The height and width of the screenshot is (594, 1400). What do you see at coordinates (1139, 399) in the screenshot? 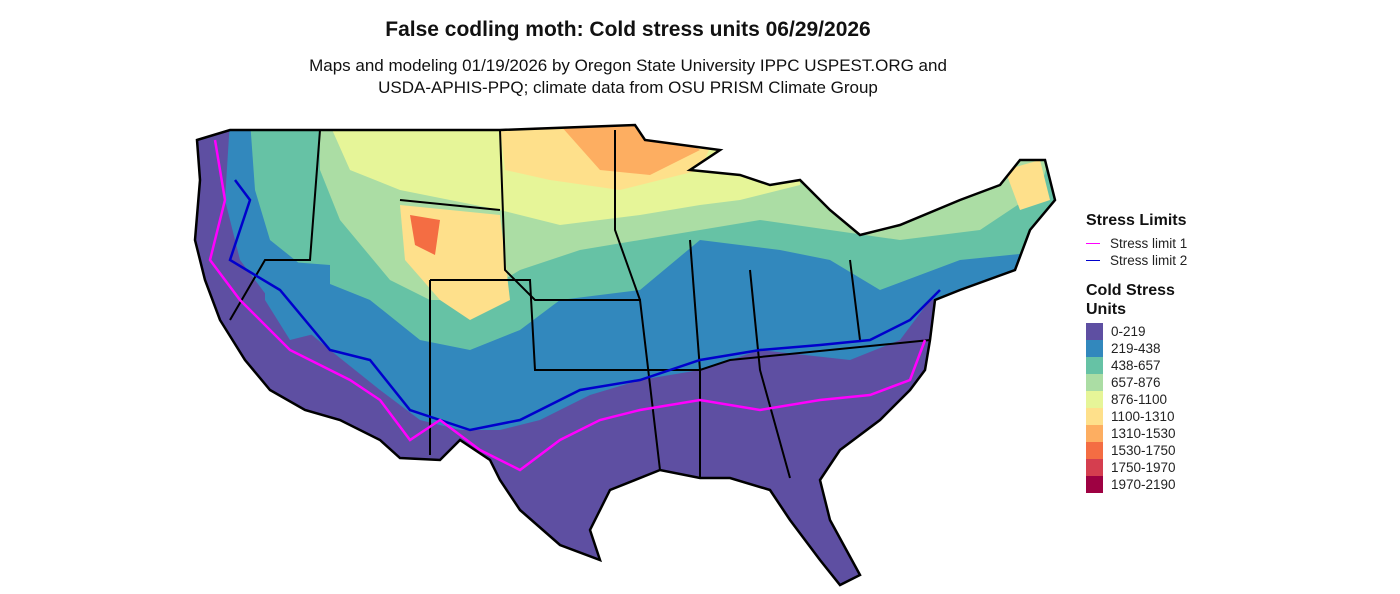
I see `bin-label: 876-1100` at bounding box center [1139, 399].